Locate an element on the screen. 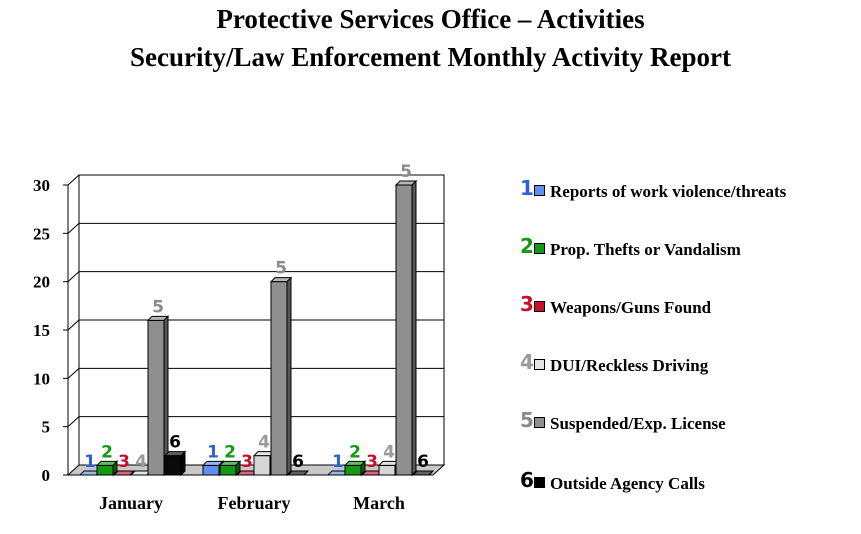  chart-title: Protective Services Office – Activities is located at coordinates (430, 19).